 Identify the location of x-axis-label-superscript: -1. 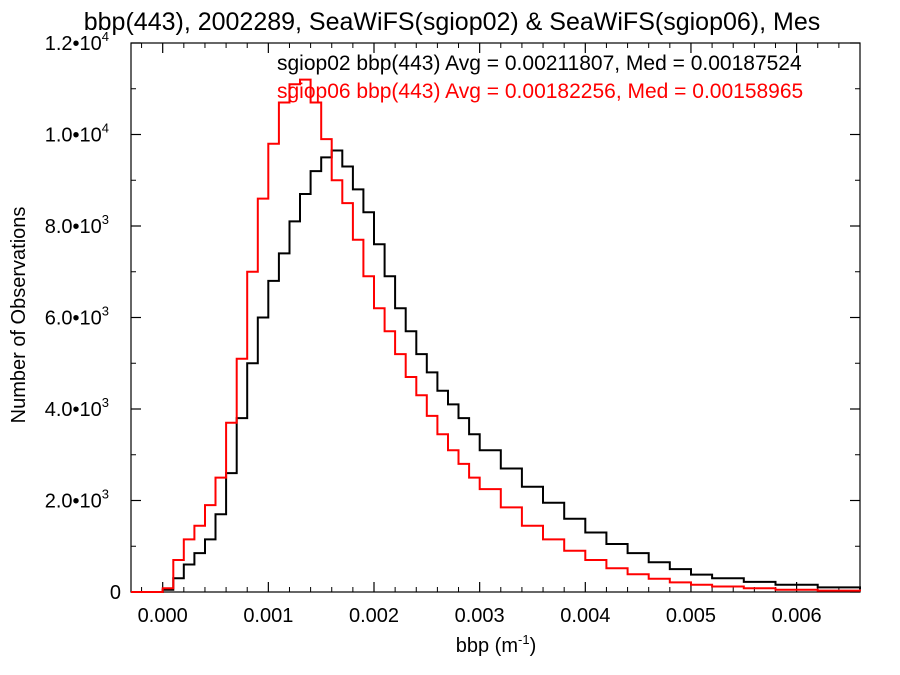
(524, 639).